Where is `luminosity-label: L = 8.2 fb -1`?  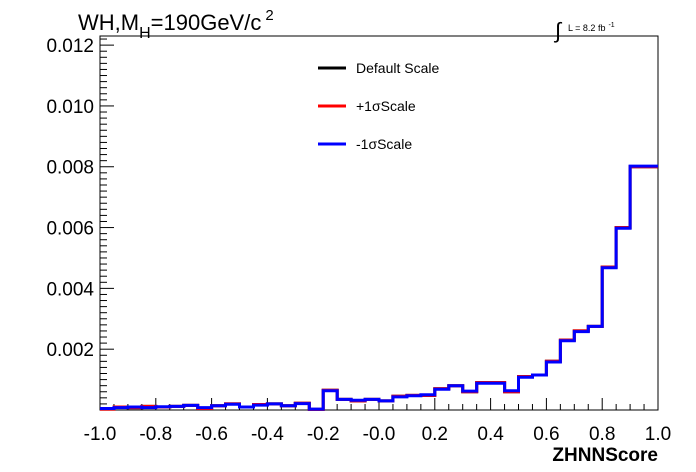 luminosity-label: L = 8.2 fb -1 is located at coordinates (591, 27).